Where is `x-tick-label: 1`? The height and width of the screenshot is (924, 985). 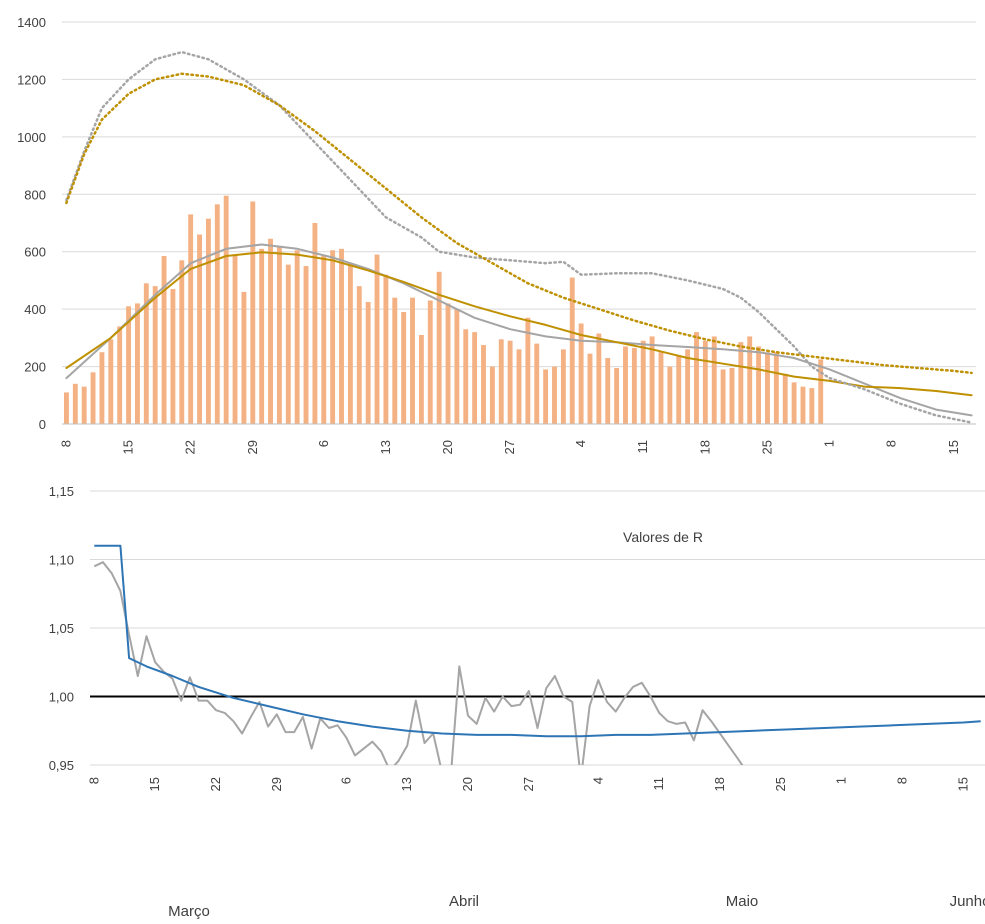 x-tick-label: 1 is located at coordinates (829, 443).